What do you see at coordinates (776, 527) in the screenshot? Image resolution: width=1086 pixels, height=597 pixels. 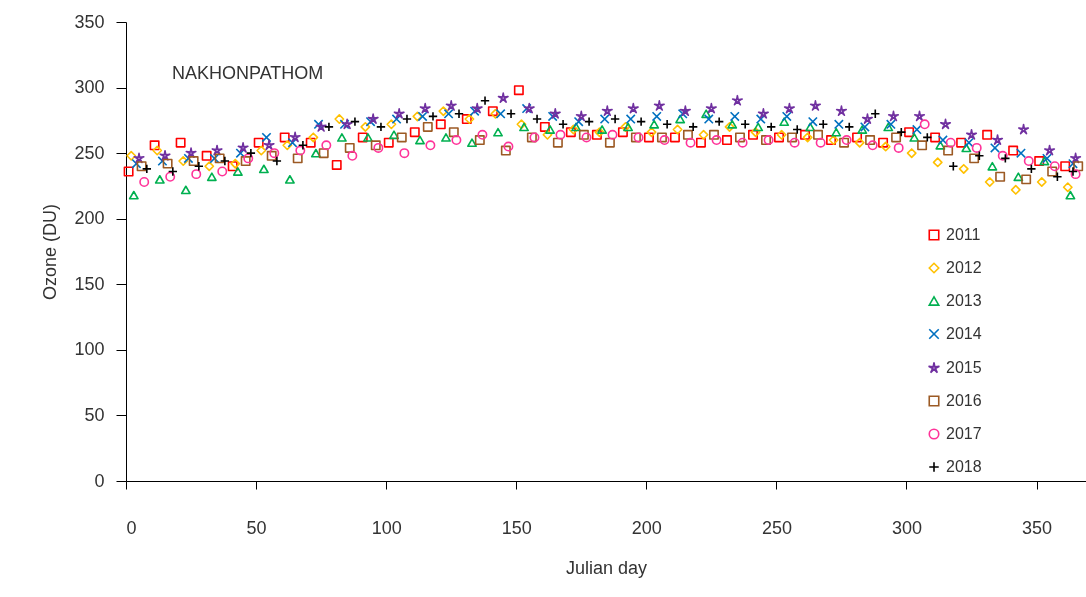 I see `x-tick-label: 250` at bounding box center [776, 527].